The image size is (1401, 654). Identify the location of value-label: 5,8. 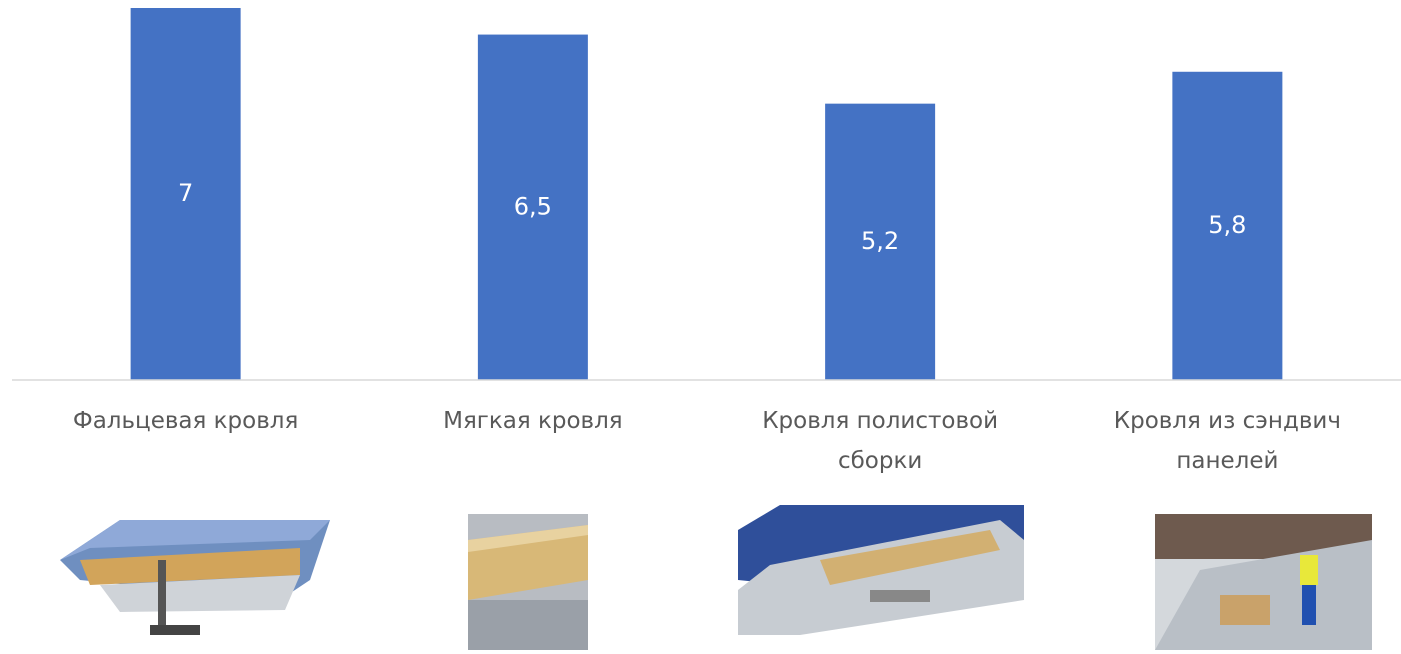
(1227, 225).